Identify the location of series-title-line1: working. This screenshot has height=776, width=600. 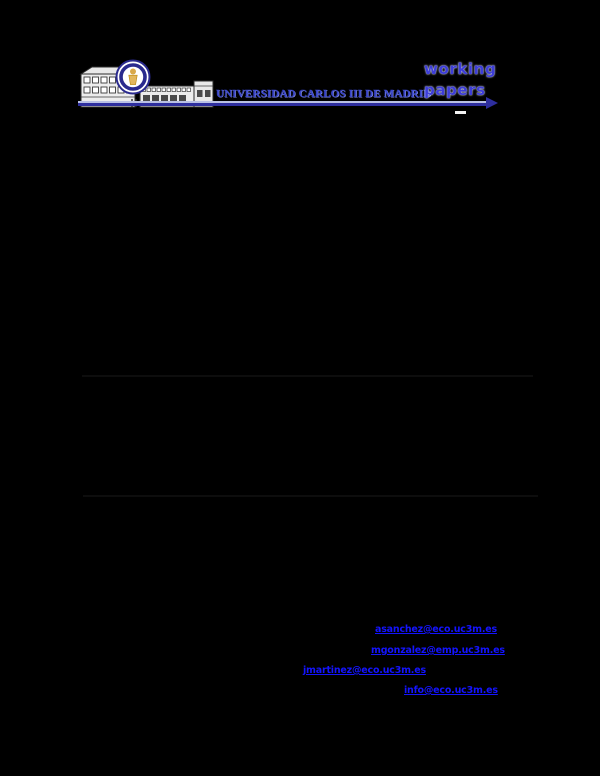
(460, 69).